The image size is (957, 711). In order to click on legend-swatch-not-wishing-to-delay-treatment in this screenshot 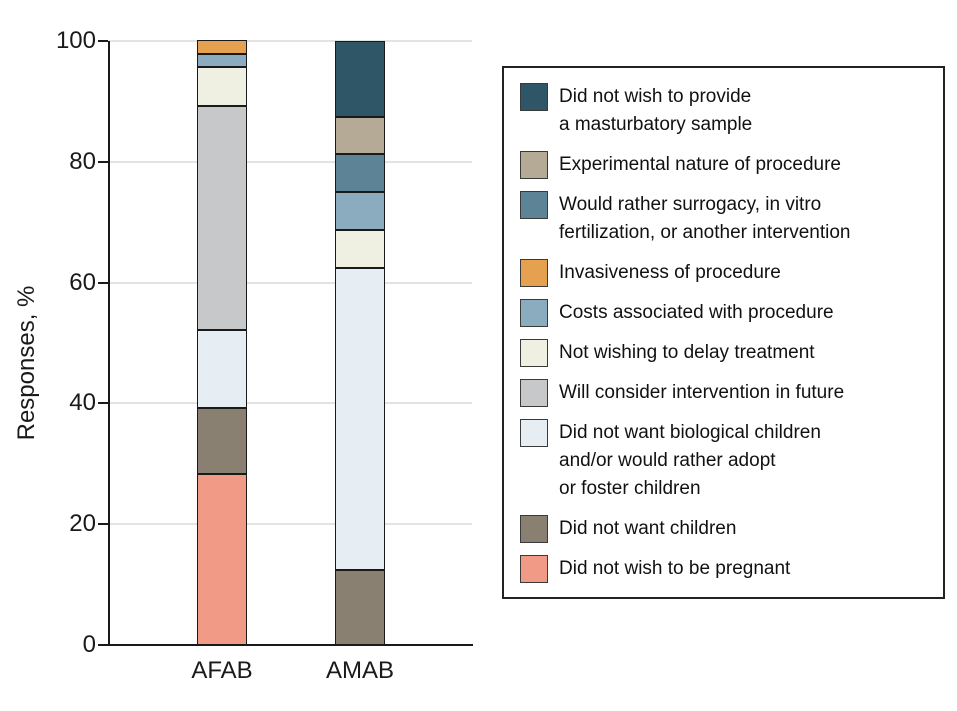, I will do `click(534, 353)`.